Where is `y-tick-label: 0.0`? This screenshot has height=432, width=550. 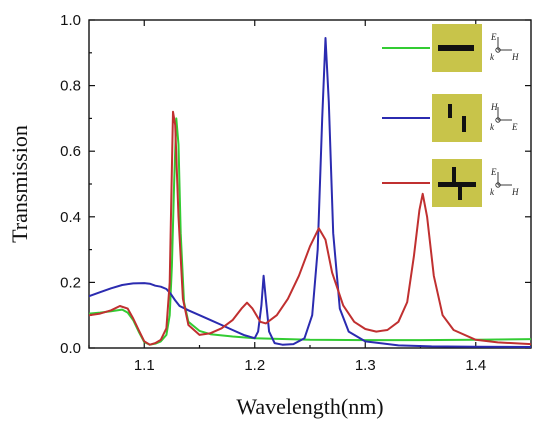
y-tick-label: 0.0 is located at coordinates (70, 348).